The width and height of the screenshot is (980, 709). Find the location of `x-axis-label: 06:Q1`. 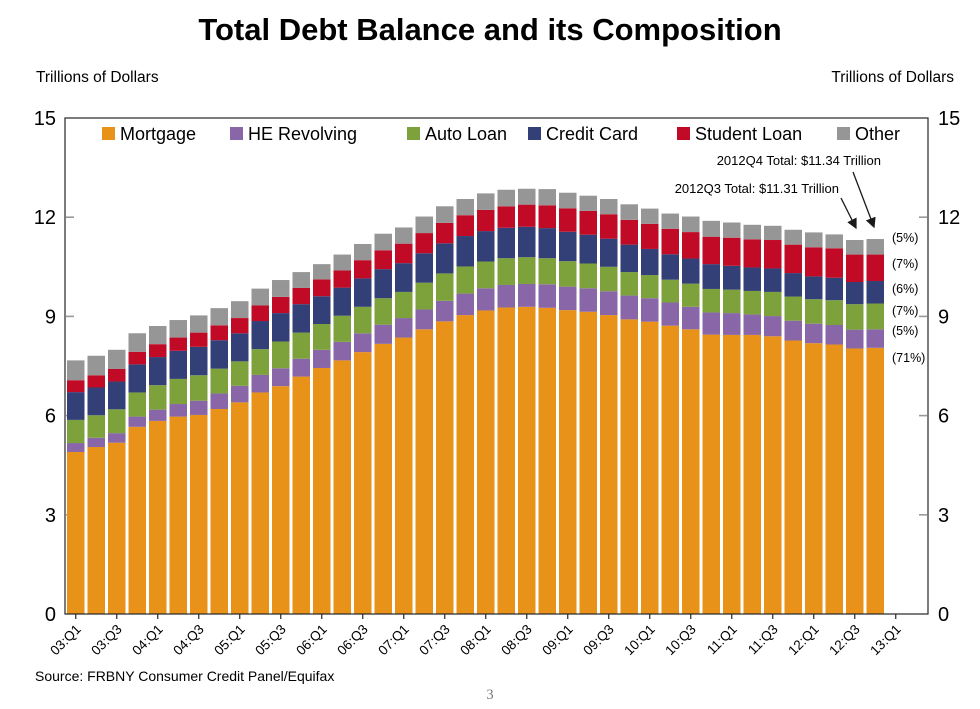

x-axis-label: 06:Q1 is located at coordinates (311, 640).